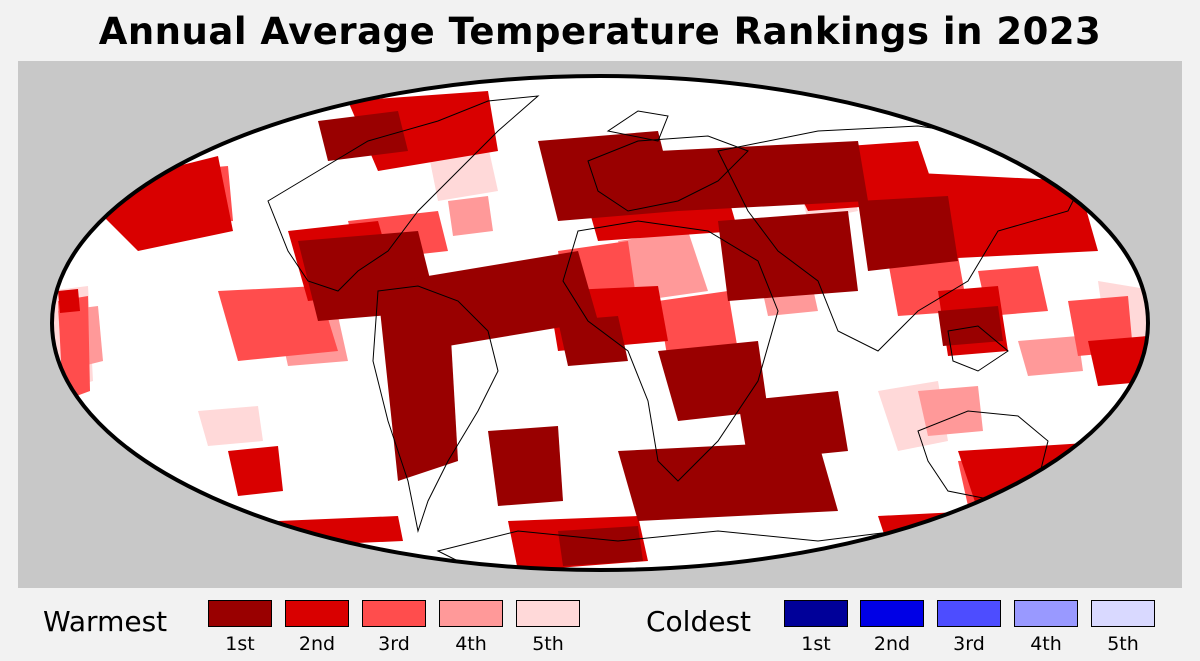  I want to click on legend-warmest-rank-2: 2nd, so click(317, 644).